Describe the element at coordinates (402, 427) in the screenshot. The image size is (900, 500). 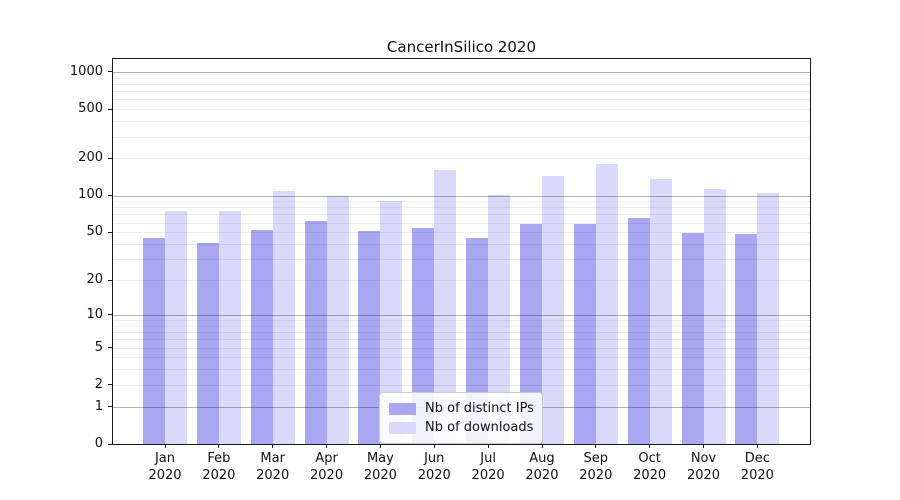
I see `legend-swatch-downloads` at that location.